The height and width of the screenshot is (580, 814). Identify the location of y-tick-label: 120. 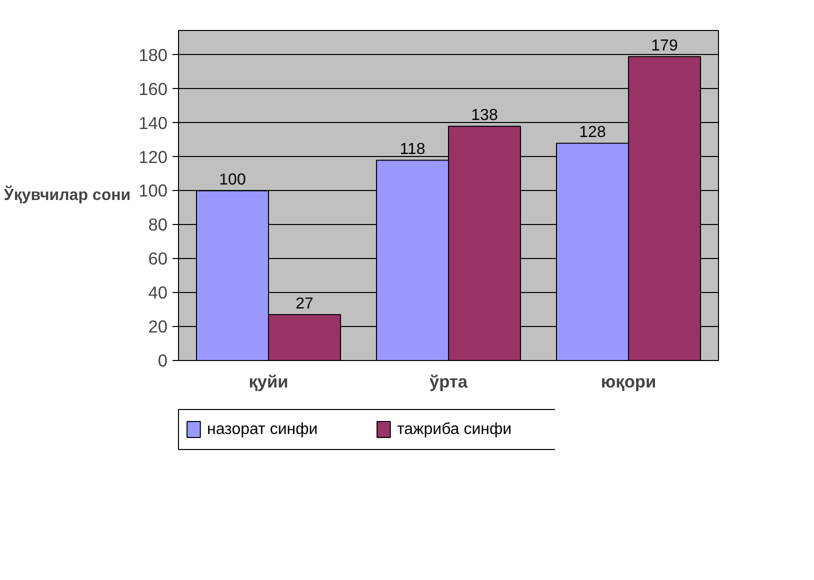
(153, 156).